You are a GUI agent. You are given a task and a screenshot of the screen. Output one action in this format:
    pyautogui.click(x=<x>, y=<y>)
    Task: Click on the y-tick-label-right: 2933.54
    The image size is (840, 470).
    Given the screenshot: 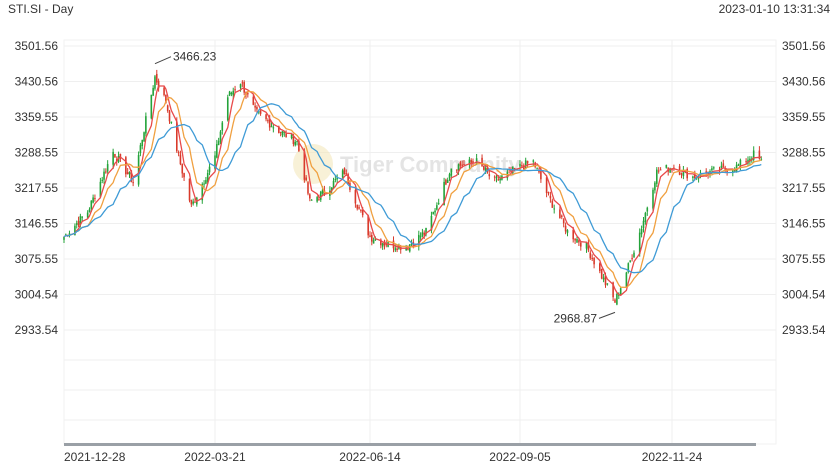 What is the action you would take?
    pyautogui.click(x=804, y=330)
    